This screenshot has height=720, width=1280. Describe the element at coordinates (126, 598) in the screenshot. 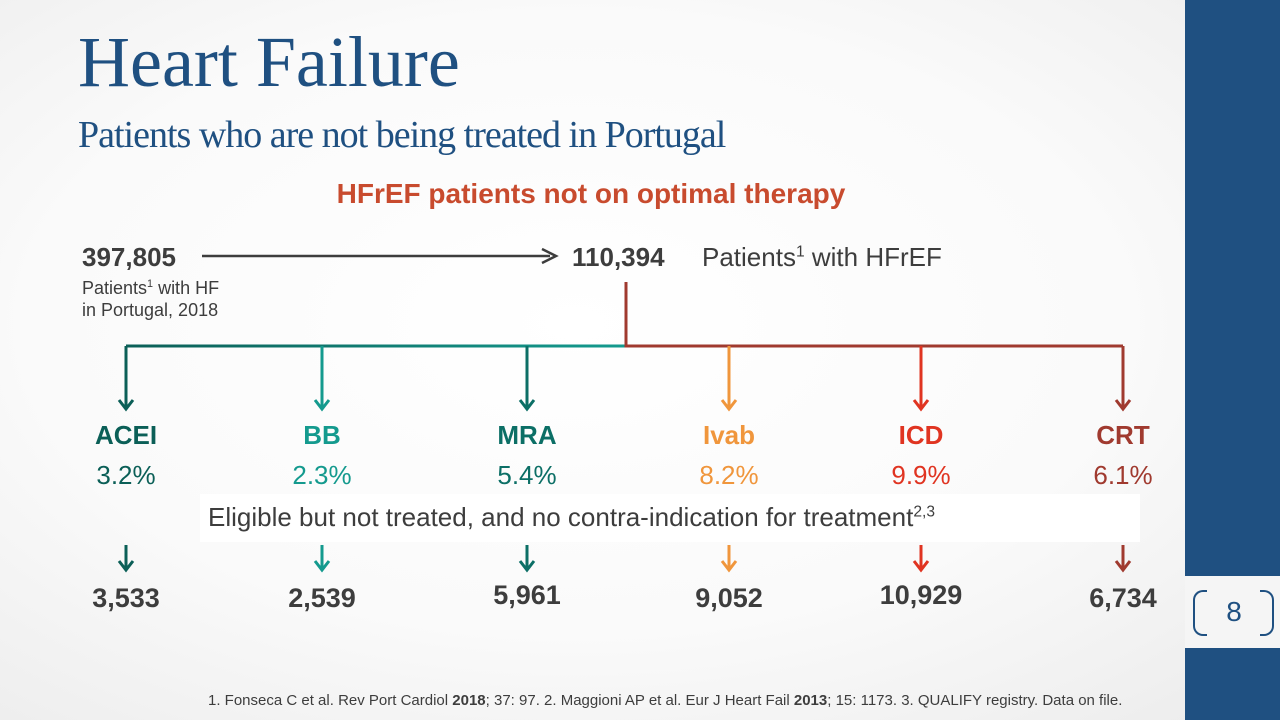

I see `category-count-acei: 3,533` at that location.